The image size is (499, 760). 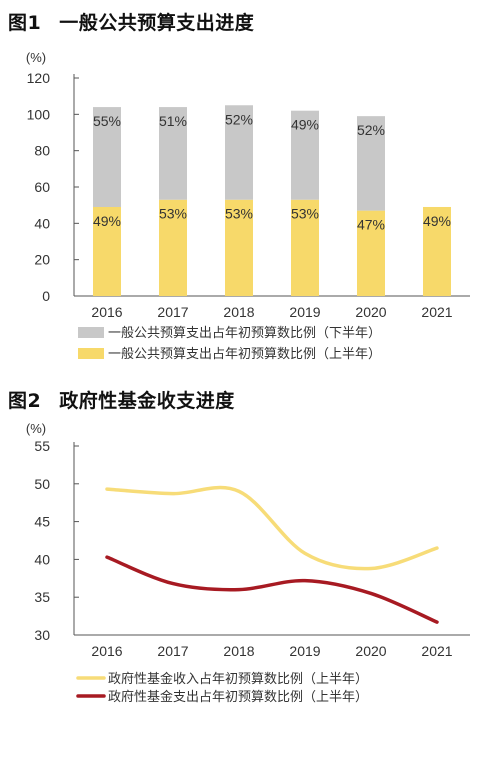 What do you see at coordinates (147, 401) in the screenshot?
I see `figure-2-title-text: 政府性基金收支进度` at bounding box center [147, 401].